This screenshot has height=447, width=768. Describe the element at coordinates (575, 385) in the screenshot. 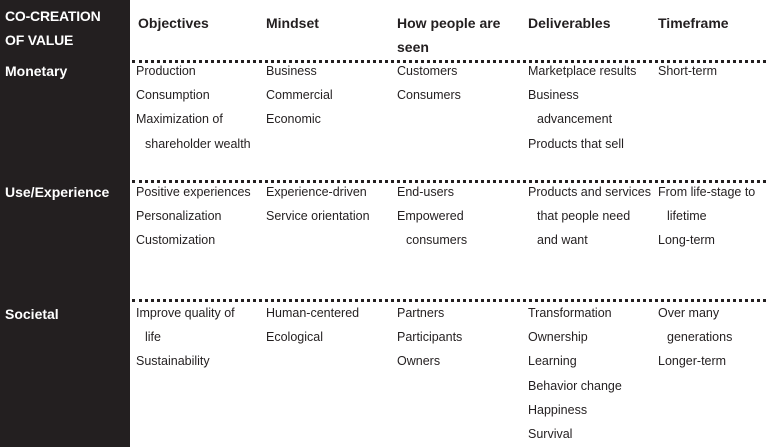

I see `cell-line: Behavior change` at that location.